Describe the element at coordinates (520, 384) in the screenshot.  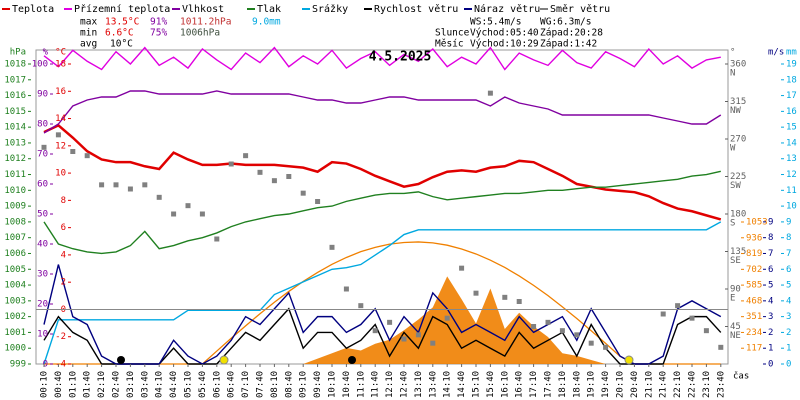
I see `x-tick-label: 16:40` at that location.